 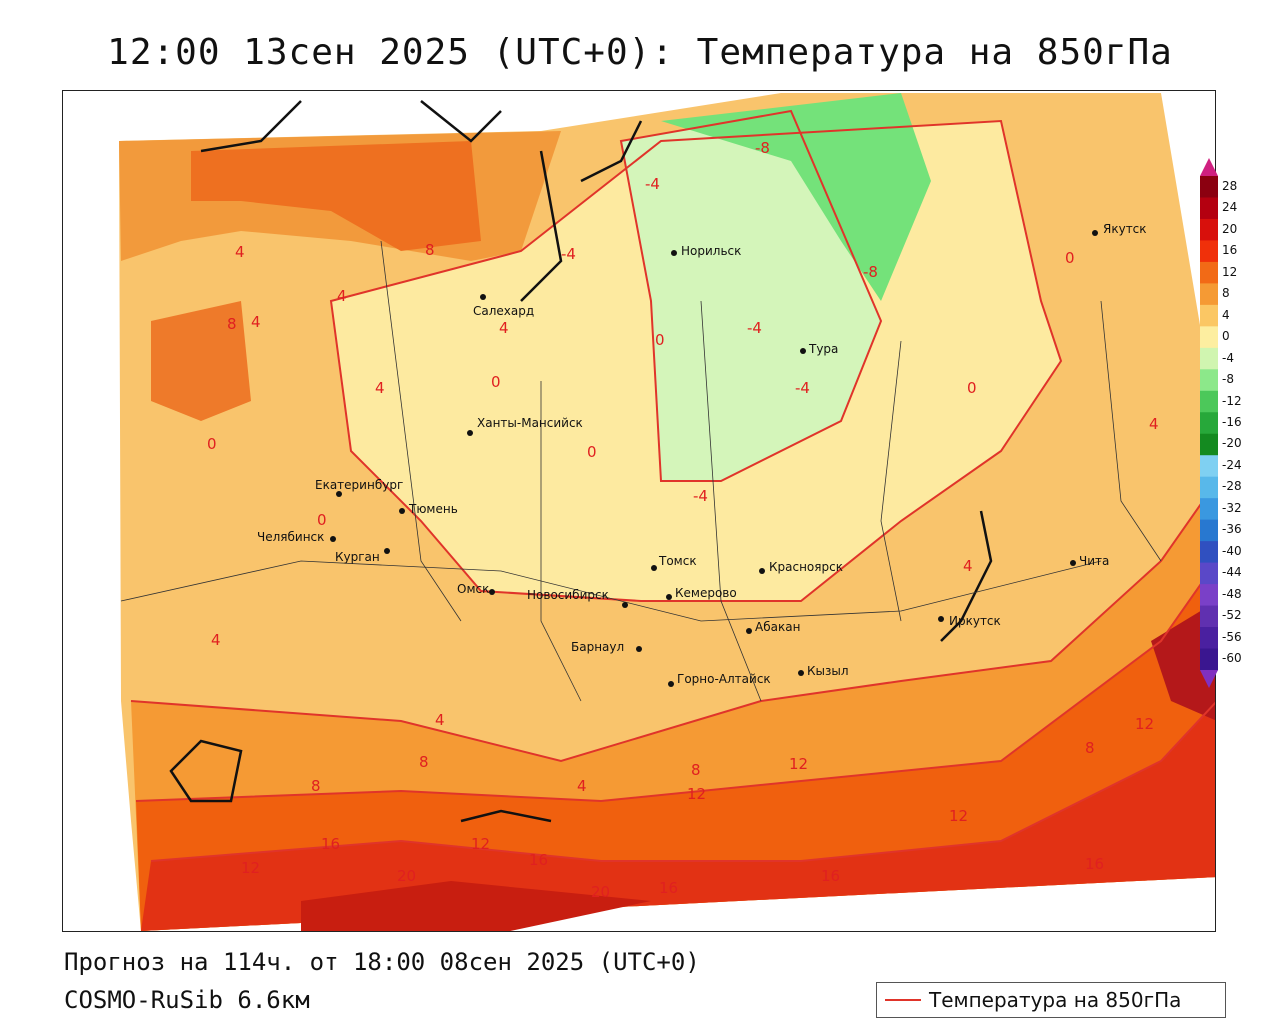 What do you see at coordinates (806, 567) in the screenshot?
I see `city-label: Красноярск` at bounding box center [806, 567].